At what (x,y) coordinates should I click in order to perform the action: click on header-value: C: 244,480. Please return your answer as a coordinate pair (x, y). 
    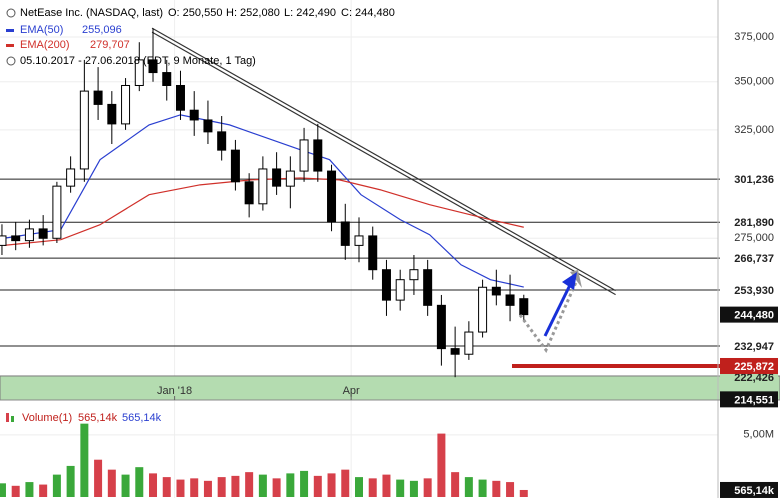
    Looking at the image, I should click on (368, 13).